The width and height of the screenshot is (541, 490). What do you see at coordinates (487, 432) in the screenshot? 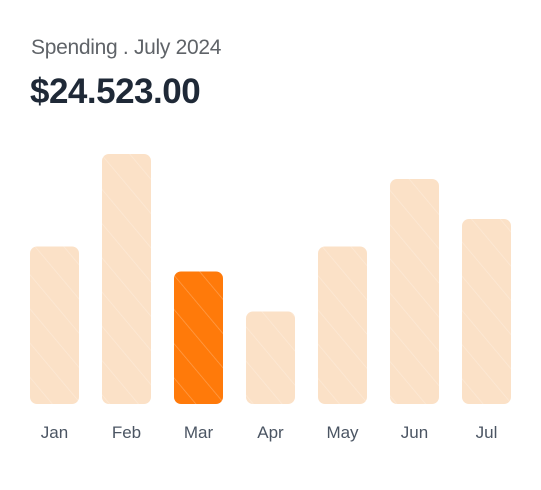
I see `x-label-jul: Jul` at bounding box center [487, 432].